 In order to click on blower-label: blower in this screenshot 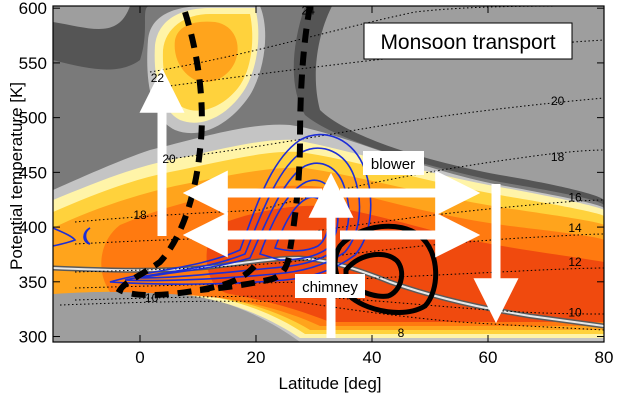, I will do `click(393, 164)`.